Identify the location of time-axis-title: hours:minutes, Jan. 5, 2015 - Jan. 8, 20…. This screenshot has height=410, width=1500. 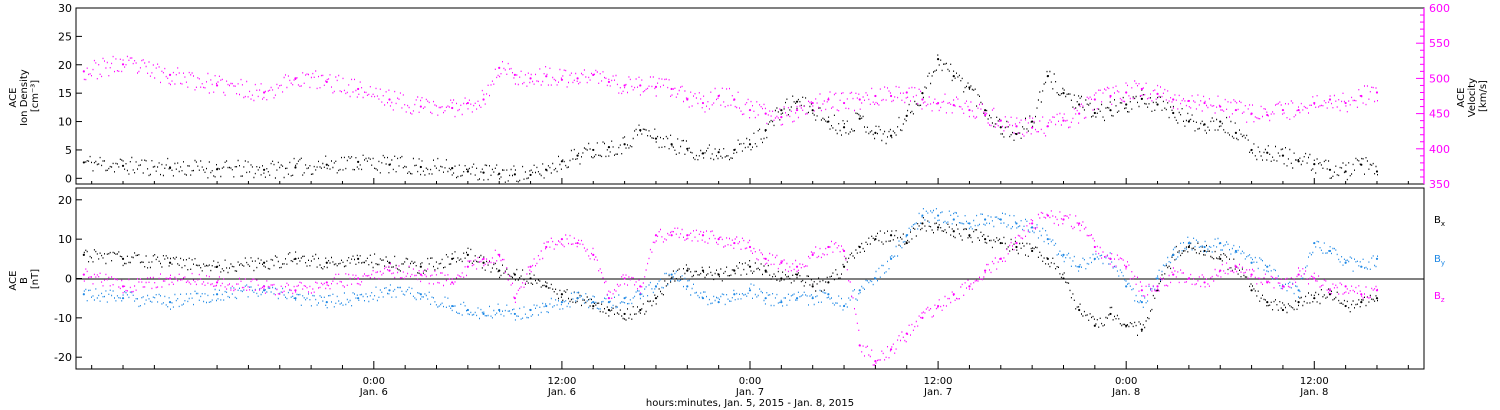
(750, 403).